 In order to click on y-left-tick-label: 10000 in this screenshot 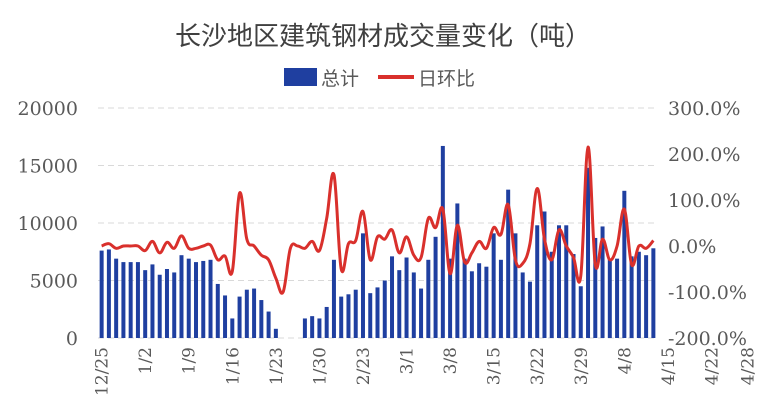, I will do `click(48, 224)`.